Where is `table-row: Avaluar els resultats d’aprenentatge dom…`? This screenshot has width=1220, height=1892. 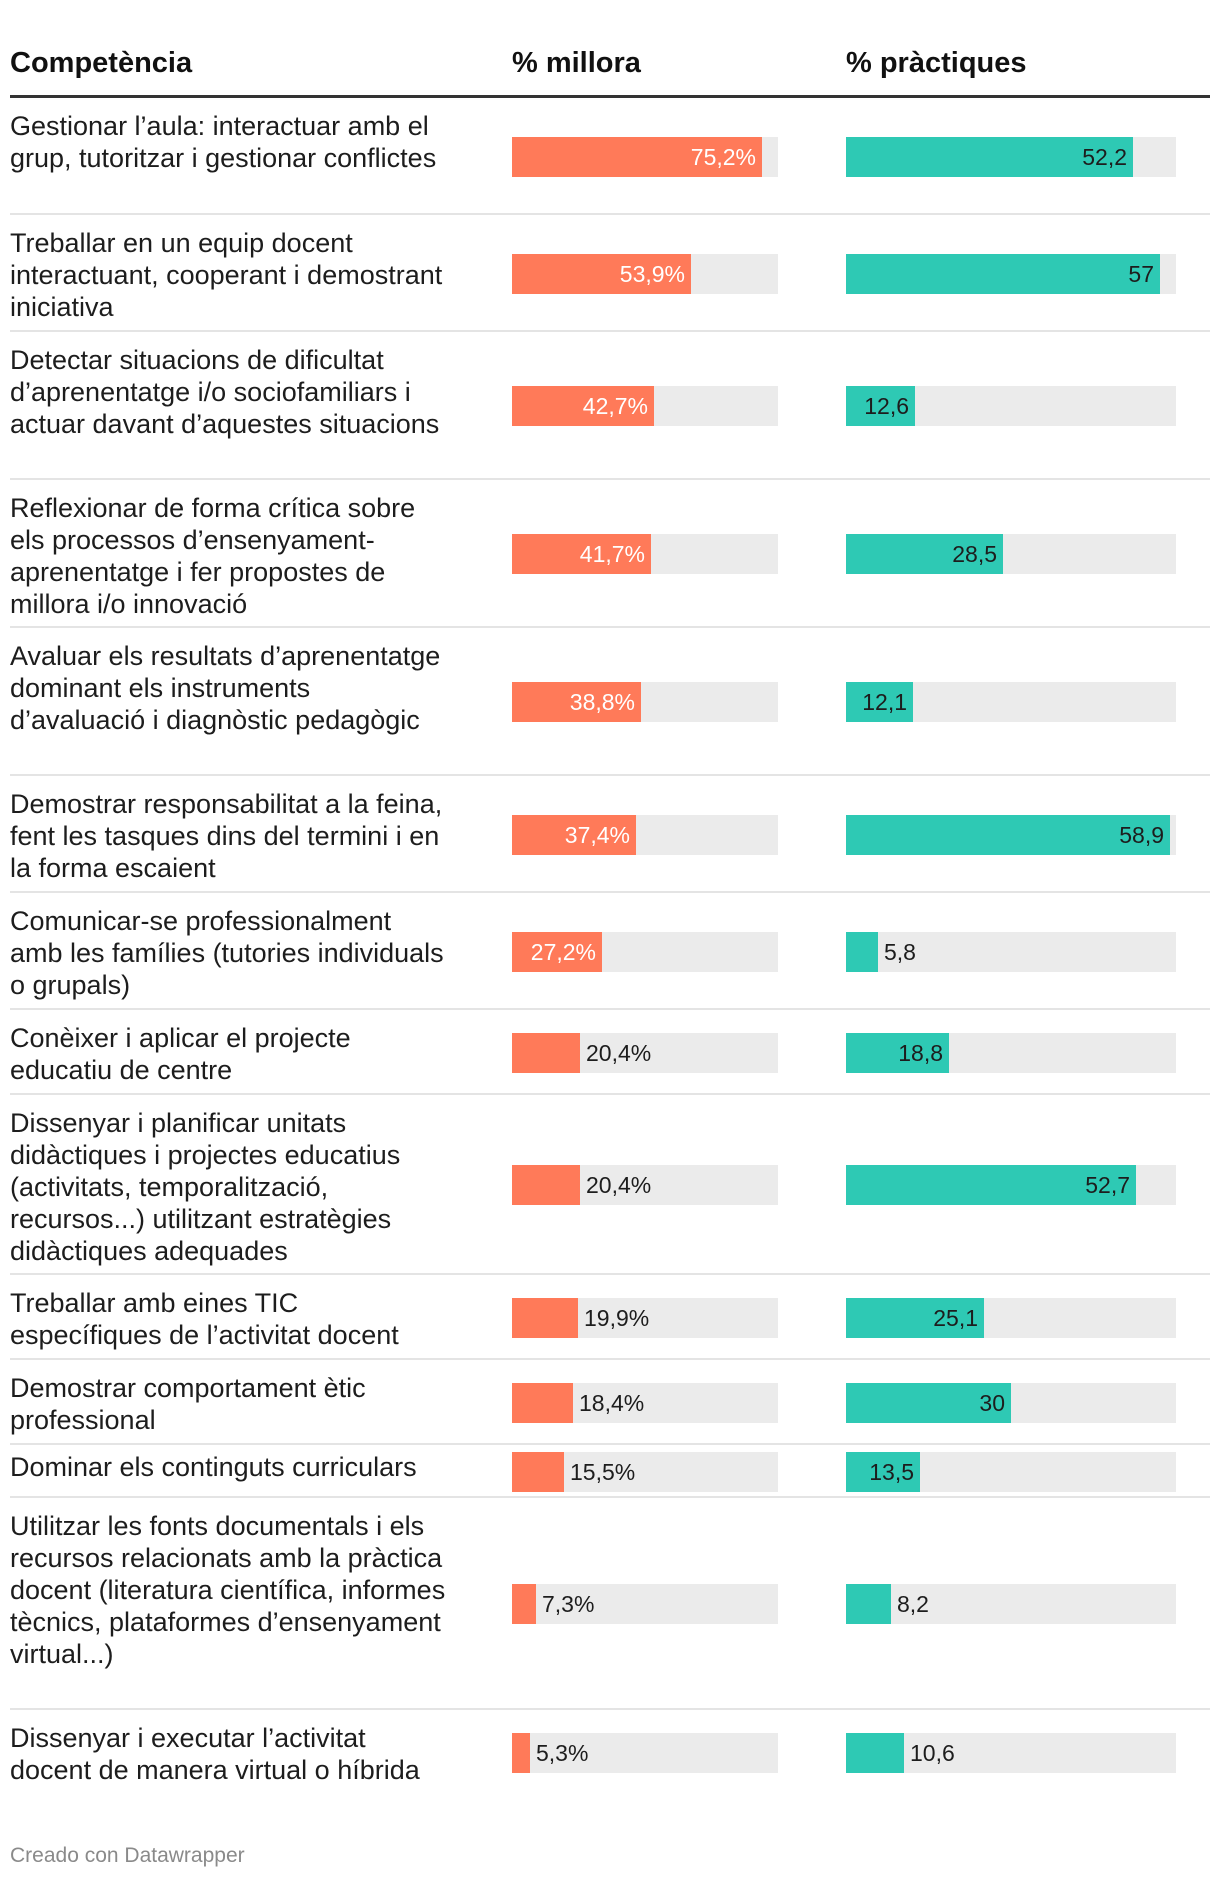
table-row: Avaluar els resultats d’aprenentatge dom… is located at coordinates (610, 702).